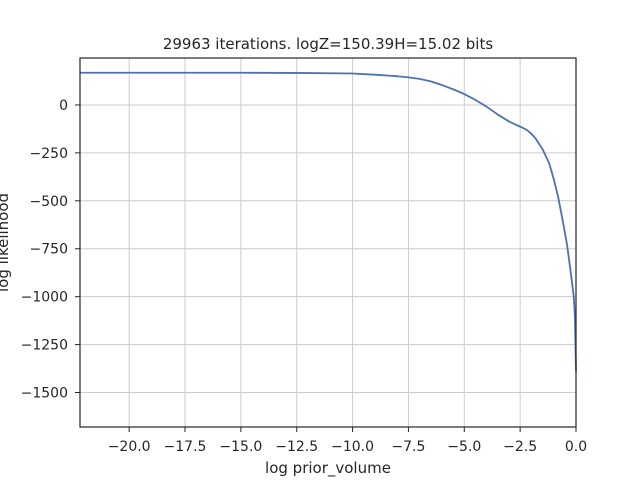 The image size is (640, 480). I want to click on x-axis-label: log prior_volume, so click(328, 468).